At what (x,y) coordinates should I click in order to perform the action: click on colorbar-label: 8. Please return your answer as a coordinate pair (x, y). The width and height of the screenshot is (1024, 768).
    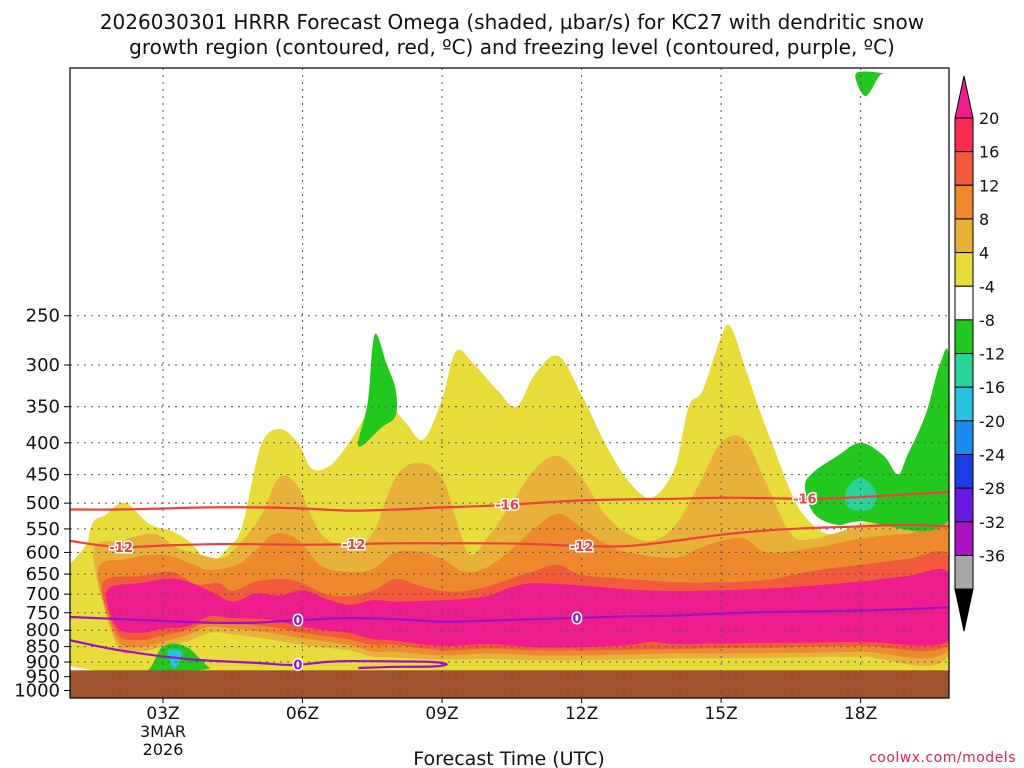
    Looking at the image, I should click on (984, 219).